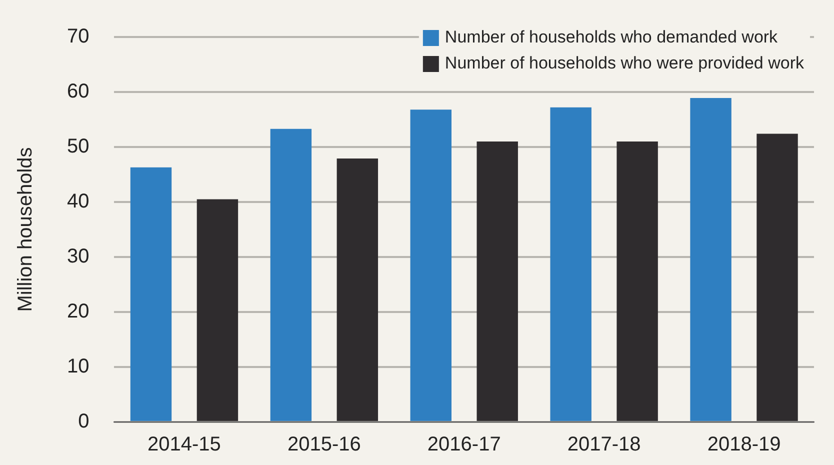  Describe the element at coordinates (611, 37) in the screenshot. I see `legend-label: Number of households who demanded work` at that location.